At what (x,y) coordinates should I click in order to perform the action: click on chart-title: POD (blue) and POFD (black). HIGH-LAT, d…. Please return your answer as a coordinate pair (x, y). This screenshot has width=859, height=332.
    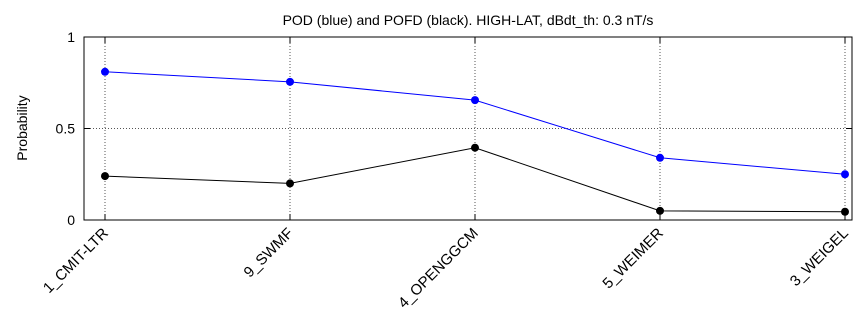
    Looking at the image, I should click on (468, 20).